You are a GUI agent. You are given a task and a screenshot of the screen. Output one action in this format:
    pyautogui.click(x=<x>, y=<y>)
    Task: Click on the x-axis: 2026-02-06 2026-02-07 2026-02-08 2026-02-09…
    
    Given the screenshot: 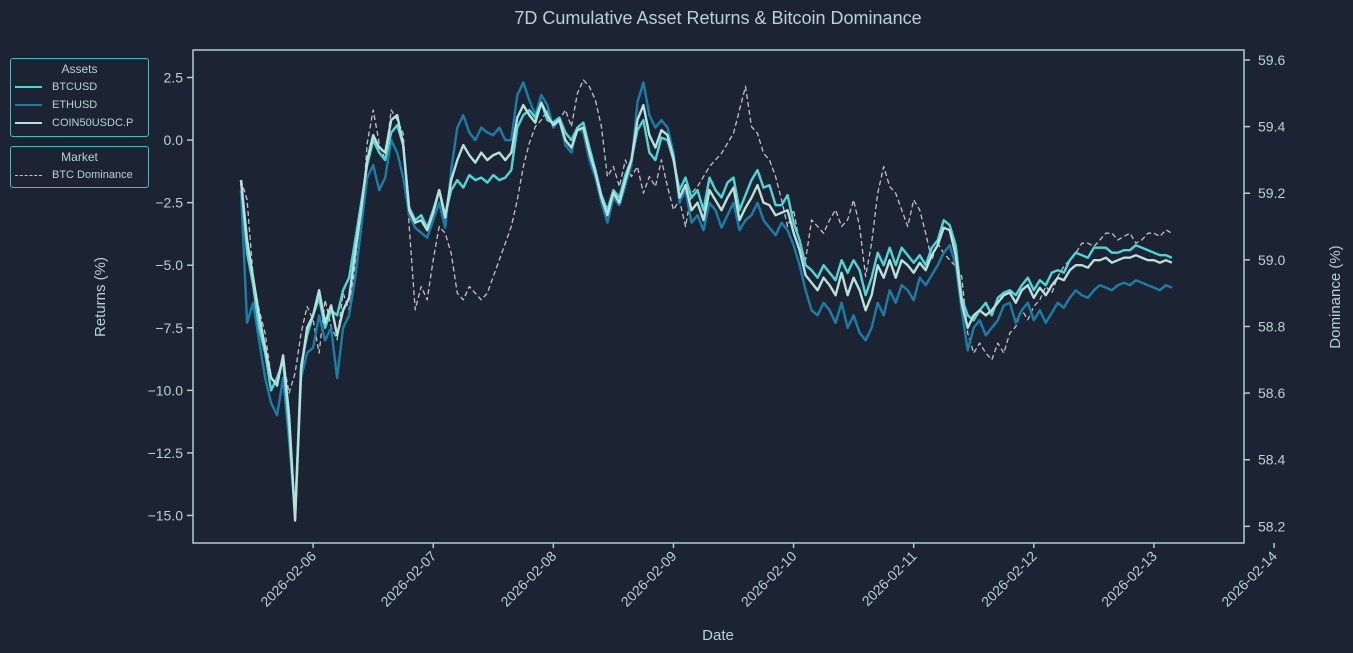 What is the action you would take?
    pyautogui.click(x=768, y=576)
    